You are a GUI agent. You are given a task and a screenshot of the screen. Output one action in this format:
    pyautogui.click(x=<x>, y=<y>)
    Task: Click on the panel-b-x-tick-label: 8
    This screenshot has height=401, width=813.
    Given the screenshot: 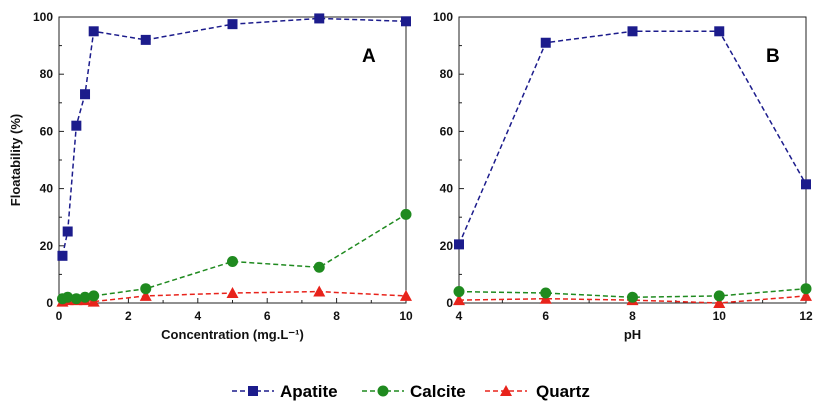 What is the action you would take?
    pyautogui.click(x=632, y=316)
    